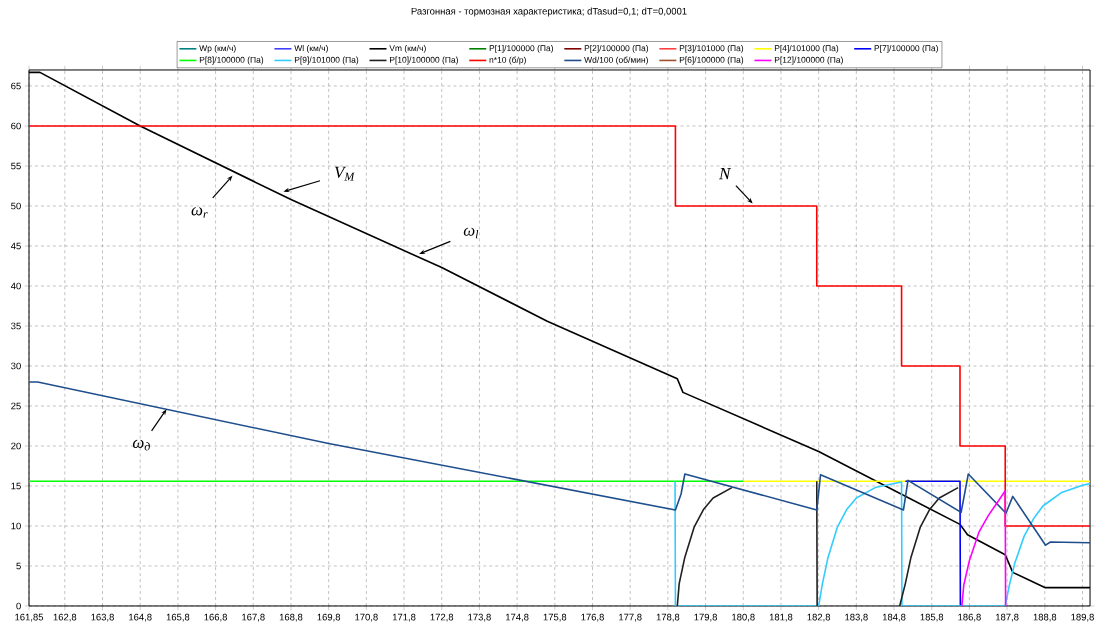 This screenshot has height=629, width=1098. What do you see at coordinates (549, 12) in the screenshot?
I see `chart-title: Разгонная - тормозная характеристика; dTasud=0,1; dT=0,0001` at bounding box center [549, 12].